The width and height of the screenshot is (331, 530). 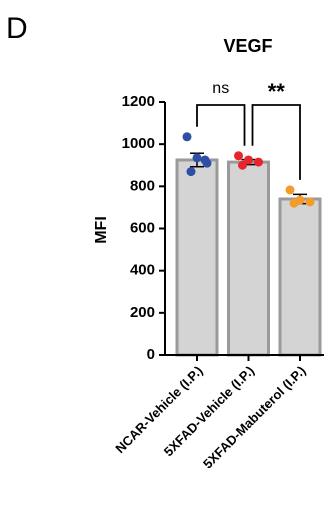 I want to click on x-tick-label: NCAR-Vehicle (I.P.), so click(x=158, y=409).